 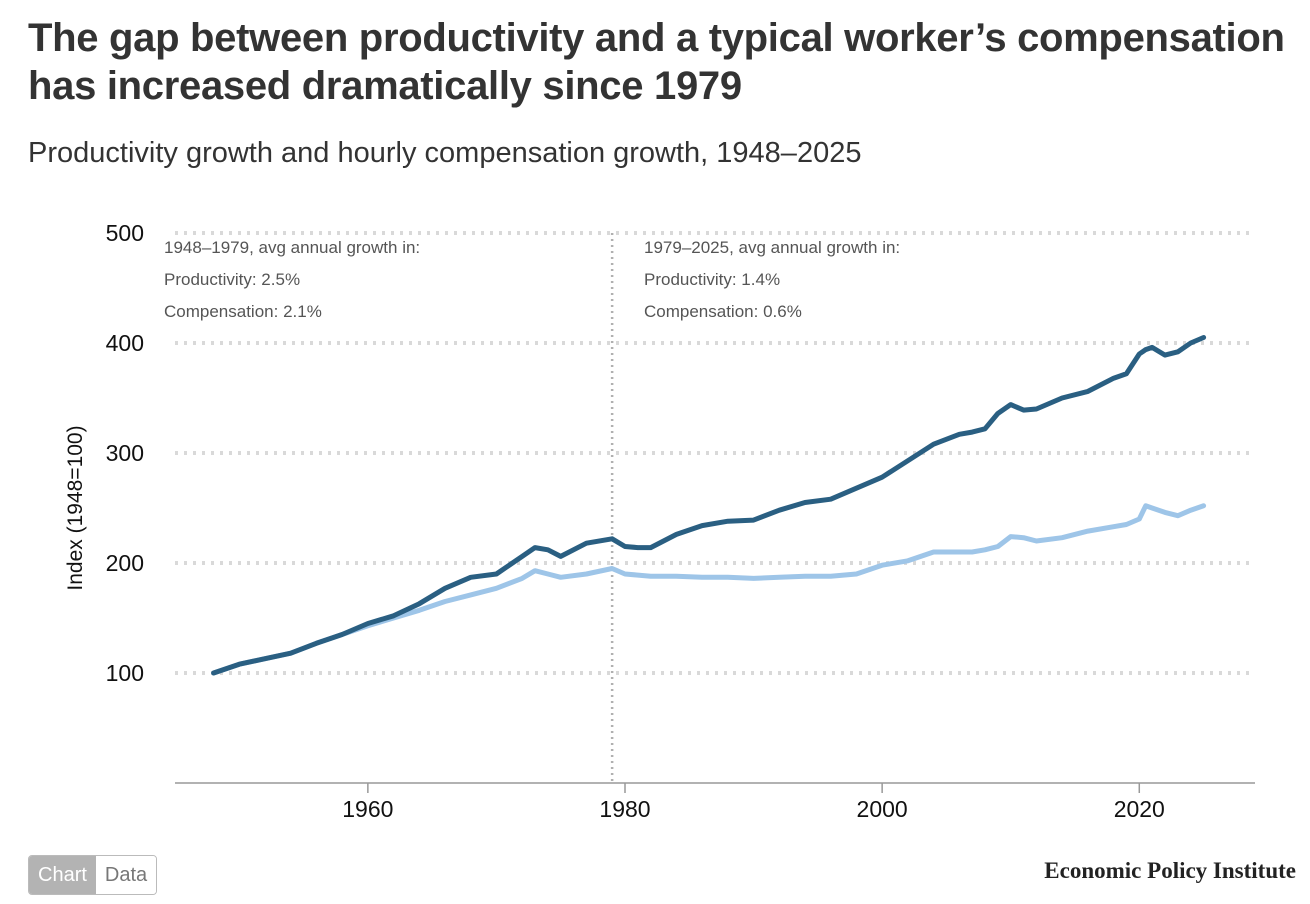 I want to click on y-tick-label: 300, so click(x=125, y=453).